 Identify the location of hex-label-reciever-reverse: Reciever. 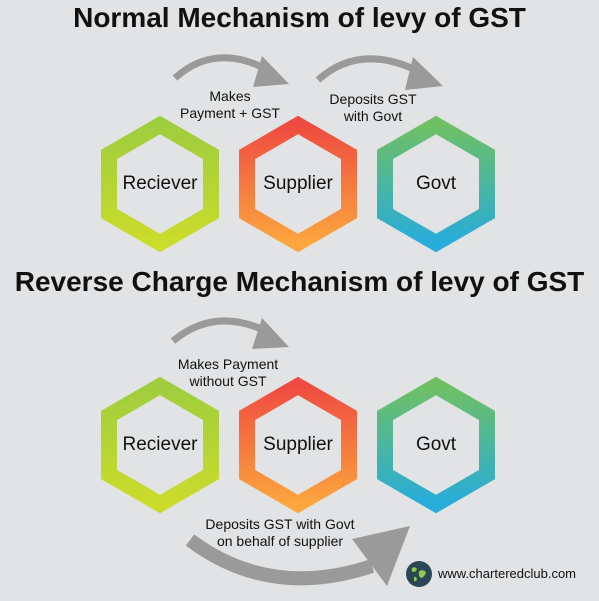
(160, 444).